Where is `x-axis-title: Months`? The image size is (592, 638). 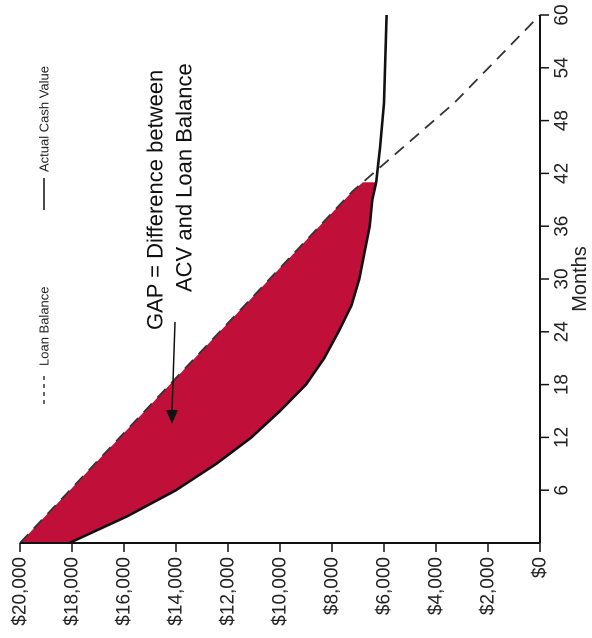
x-axis-title: Months is located at coordinates (580, 279).